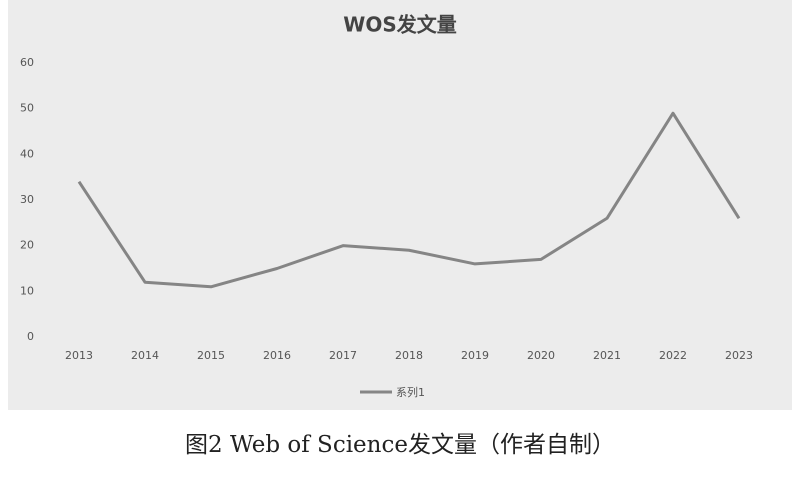 This screenshot has width=800, height=479. What do you see at coordinates (211, 355) in the screenshot?
I see `x-tick-label: 2015` at bounding box center [211, 355].